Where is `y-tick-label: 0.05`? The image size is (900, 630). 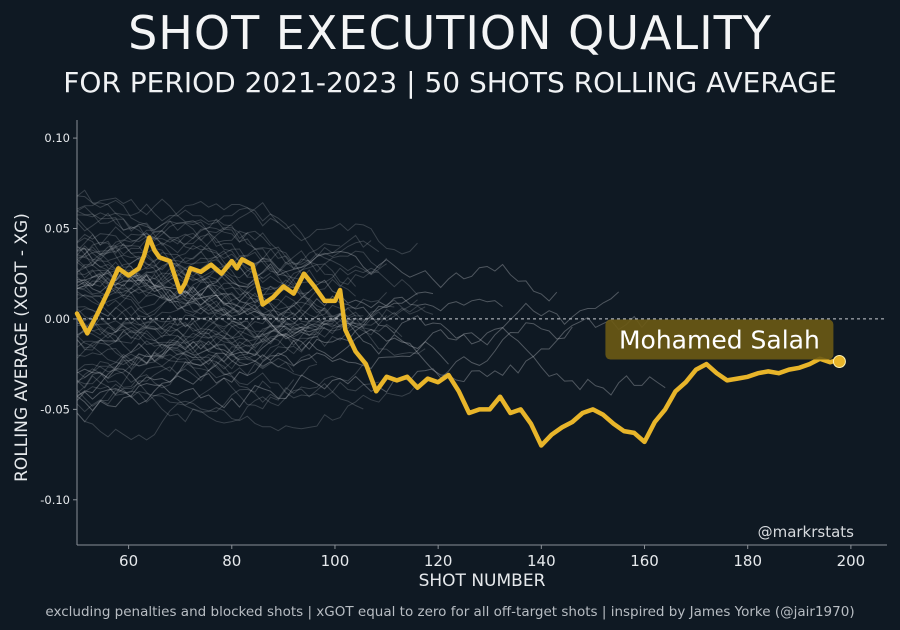
y-tick-label: 0.05 is located at coordinates (57, 229).